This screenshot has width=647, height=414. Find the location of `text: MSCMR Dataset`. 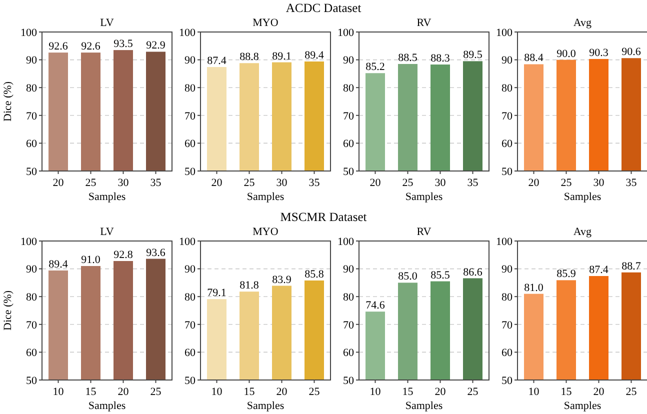

text: MSCMR Dataset is located at coordinates (324, 217).